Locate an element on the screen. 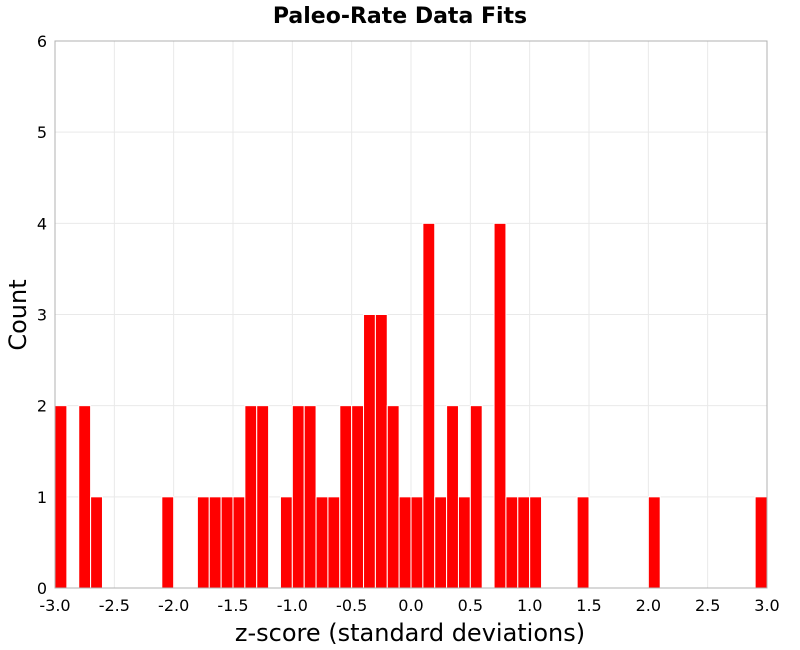 This screenshot has width=800, height=650. x-tick-label: 0.0 is located at coordinates (410, 605).